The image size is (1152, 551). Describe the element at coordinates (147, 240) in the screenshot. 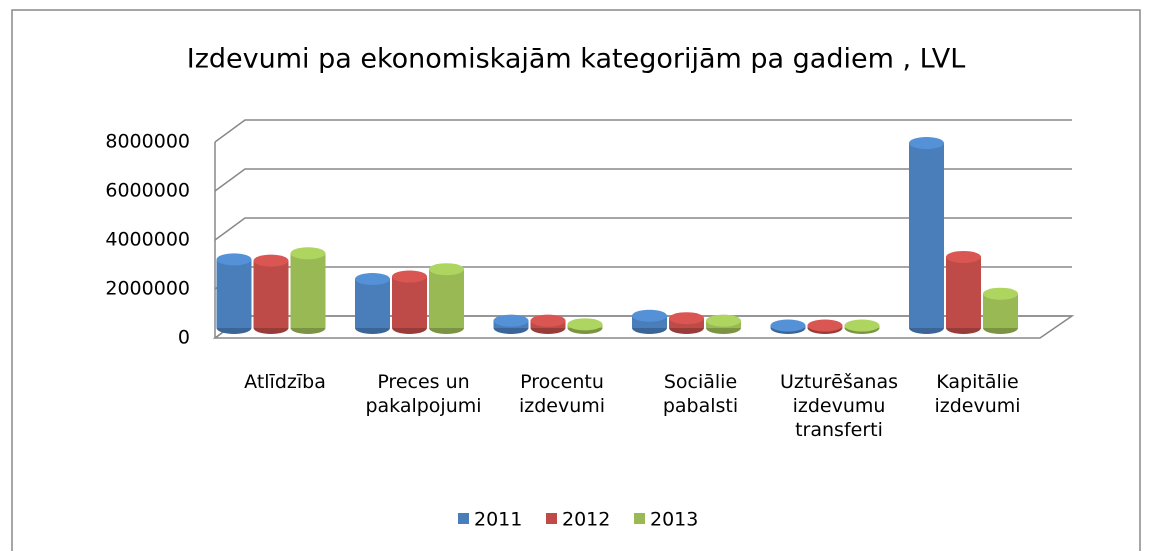

I see `y-tick-label: 4000000` at that location.